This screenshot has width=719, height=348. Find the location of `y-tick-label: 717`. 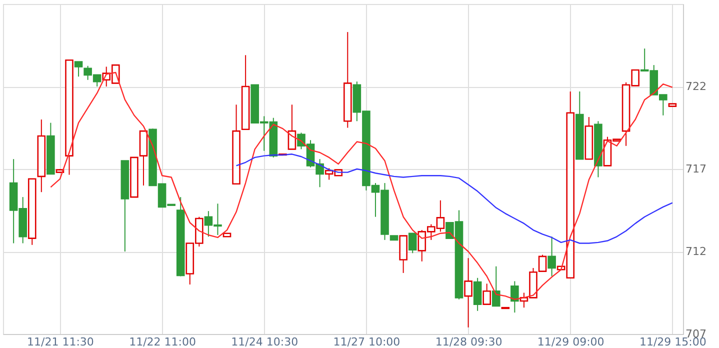

y-tick-label: 717 is located at coordinates (696, 169).